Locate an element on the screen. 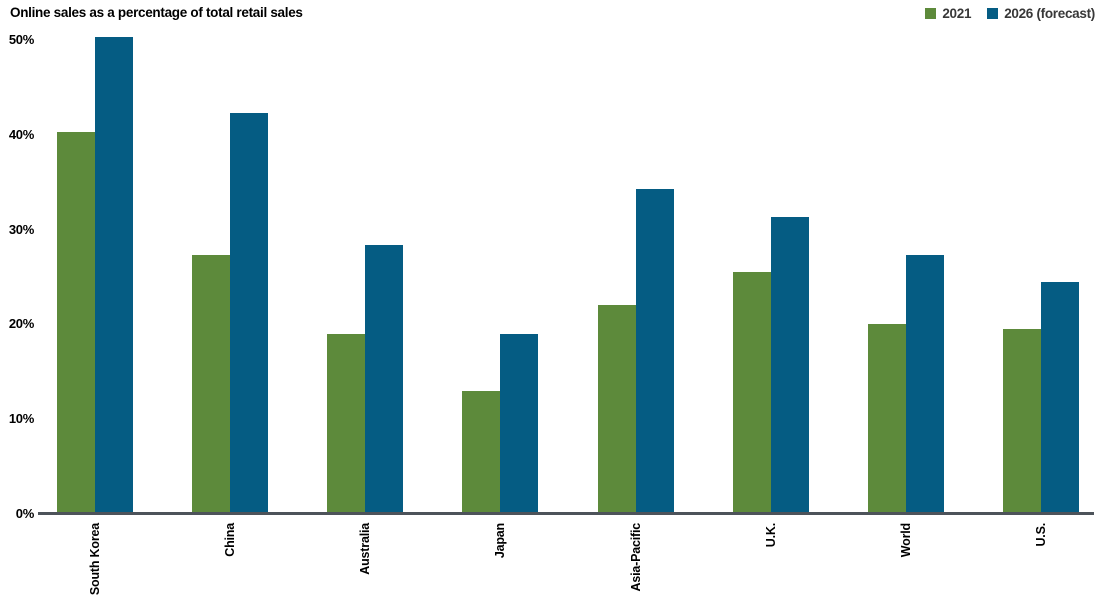  bar-2026-forecast-japan is located at coordinates (519, 423).